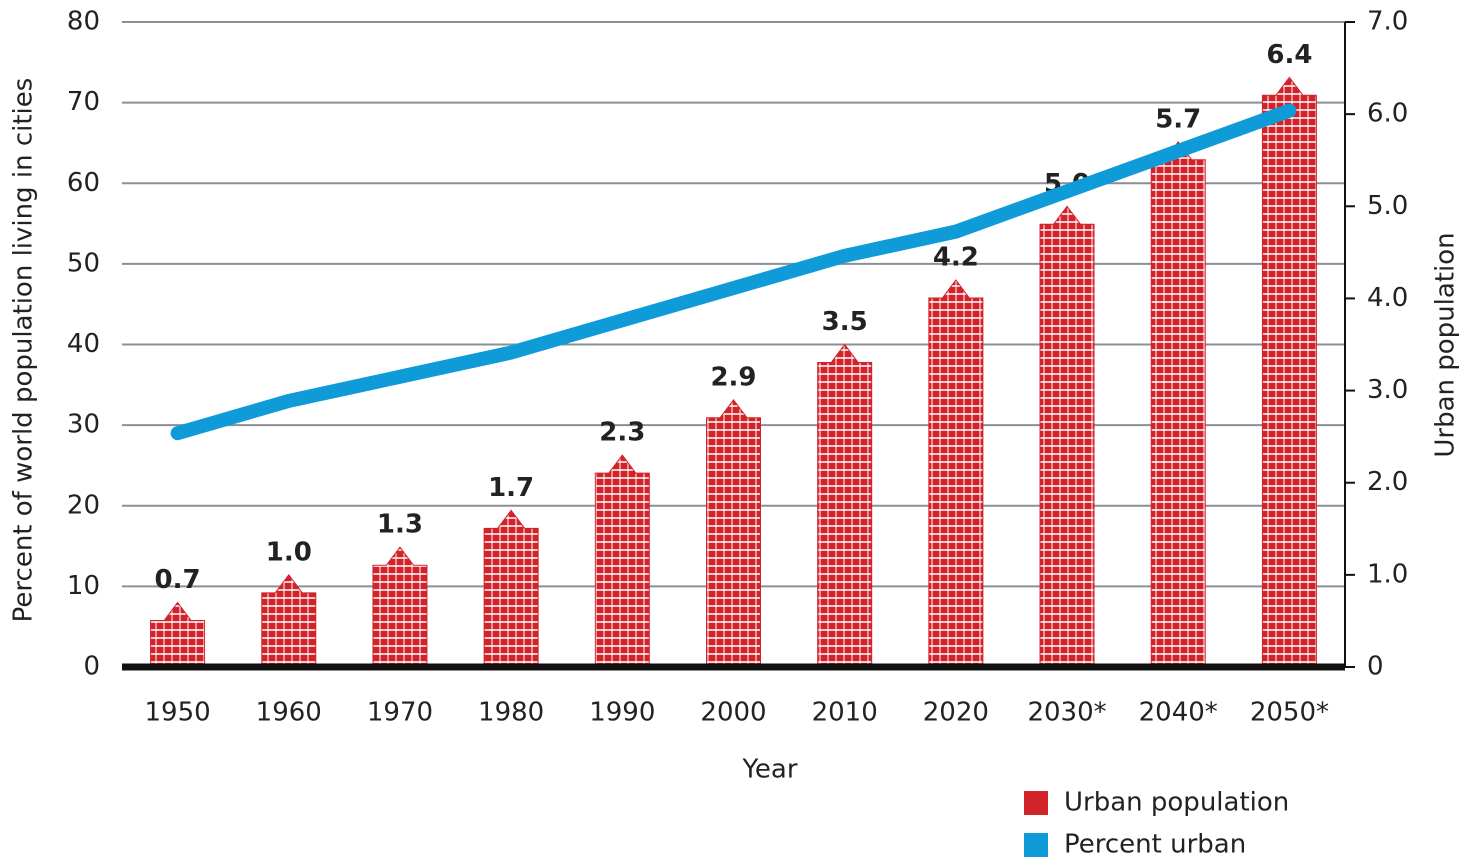 The width and height of the screenshot is (1476, 861). I want to click on y2-tick-label: 6.0, so click(1387, 114).